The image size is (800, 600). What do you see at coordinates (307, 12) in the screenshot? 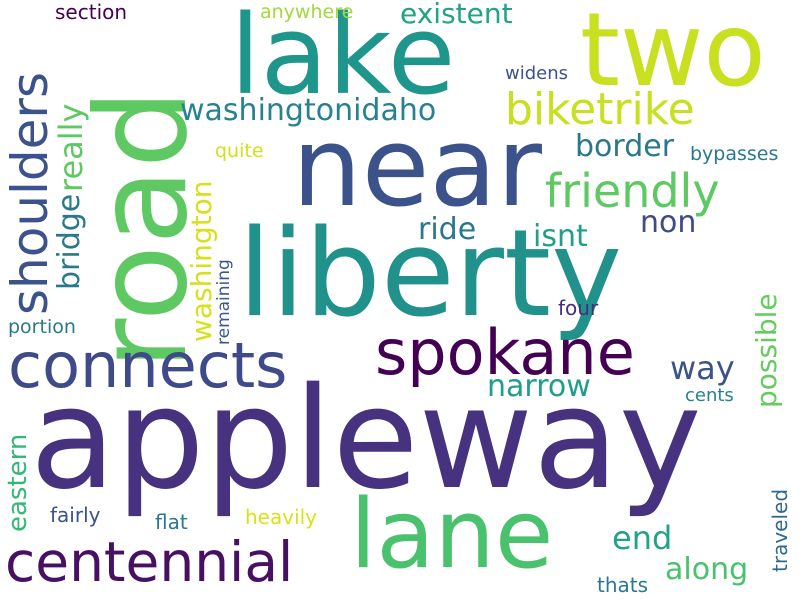
I see `word-anywhere: anywhere` at bounding box center [307, 12].